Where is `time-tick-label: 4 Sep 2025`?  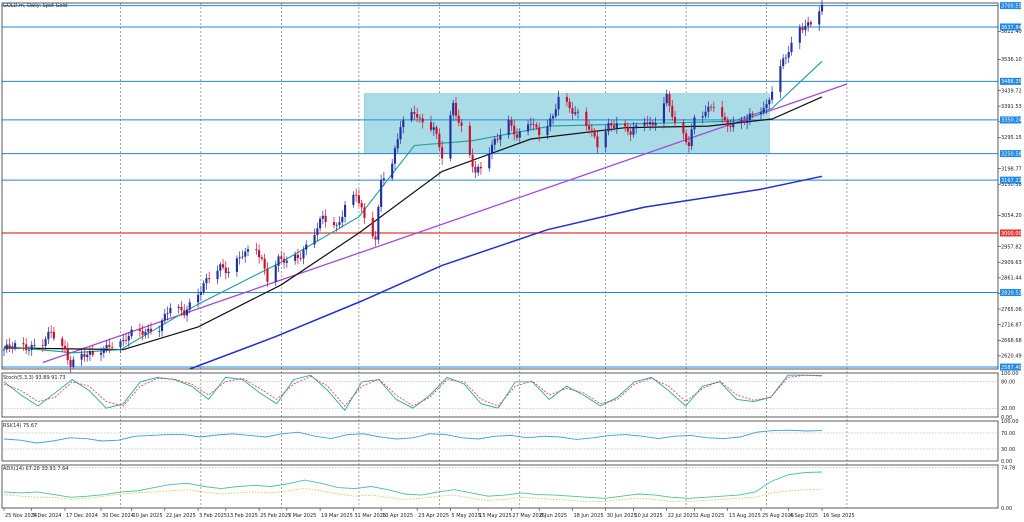
time-tick-label: 4 Sep 2025 is located at coordinates (804, 516).